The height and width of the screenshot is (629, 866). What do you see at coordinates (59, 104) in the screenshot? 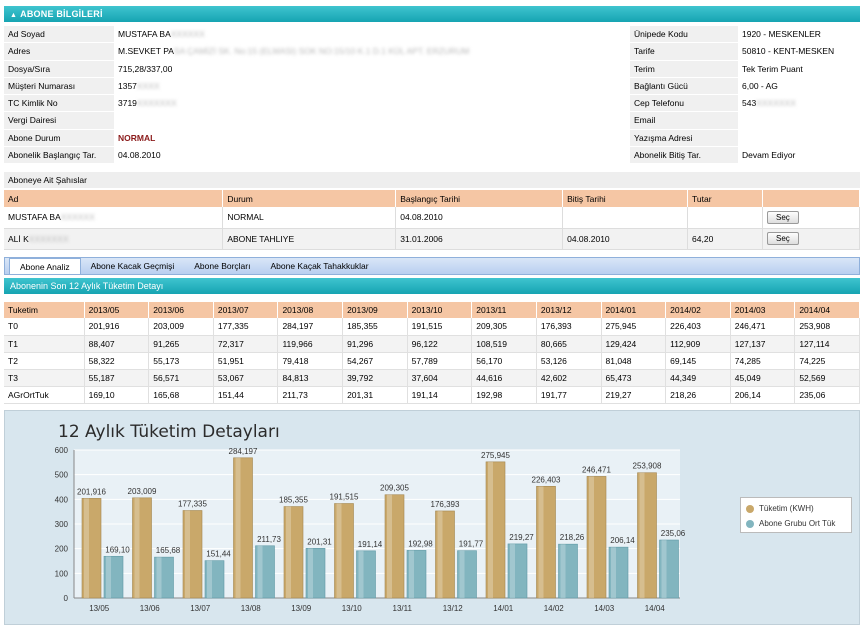
I see `info-left-label: TC Kimlik No` at bounding box center [59, 104].